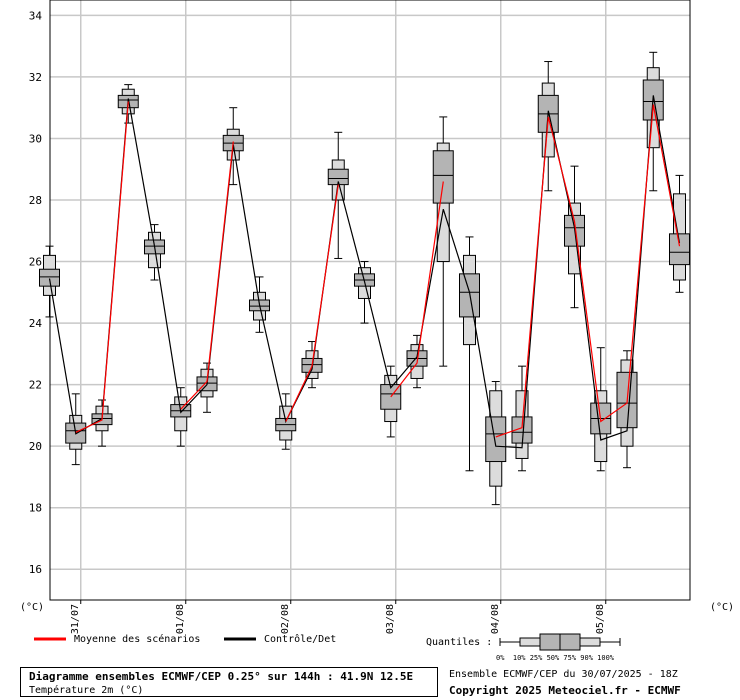  I want to click on y-tick-label: 18, so click(35, 508).